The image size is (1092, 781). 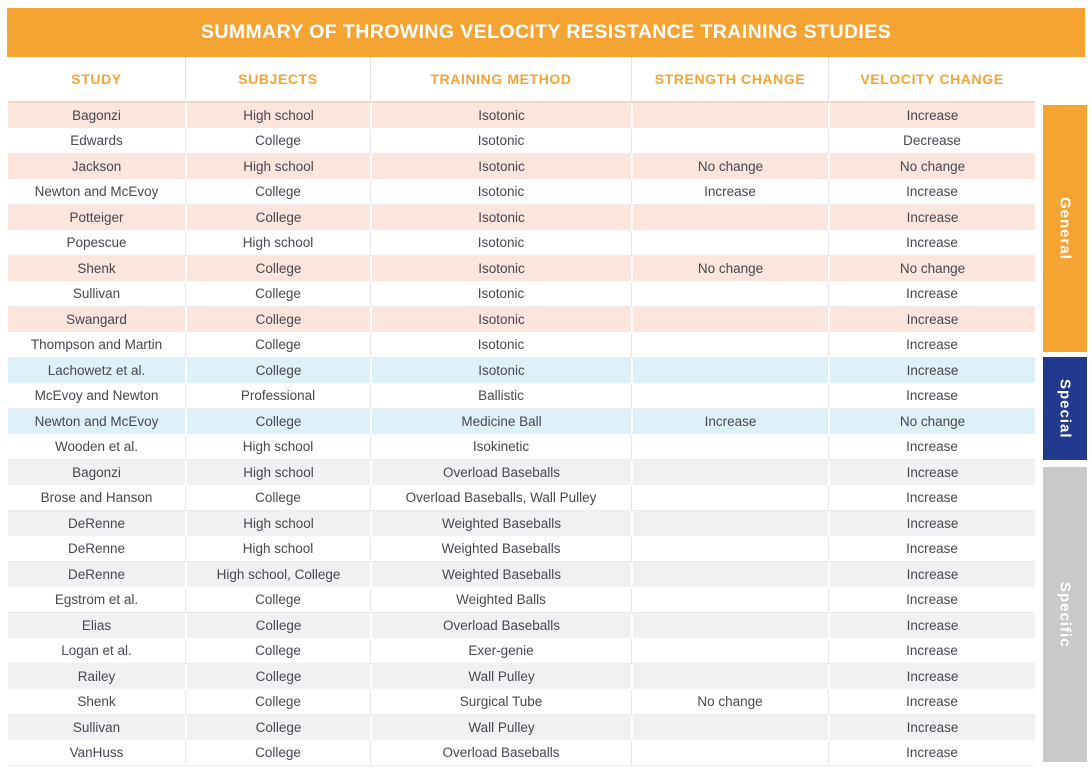 I want to click on section-sidebar: General Special Specific, so click(x=1065, y=433).